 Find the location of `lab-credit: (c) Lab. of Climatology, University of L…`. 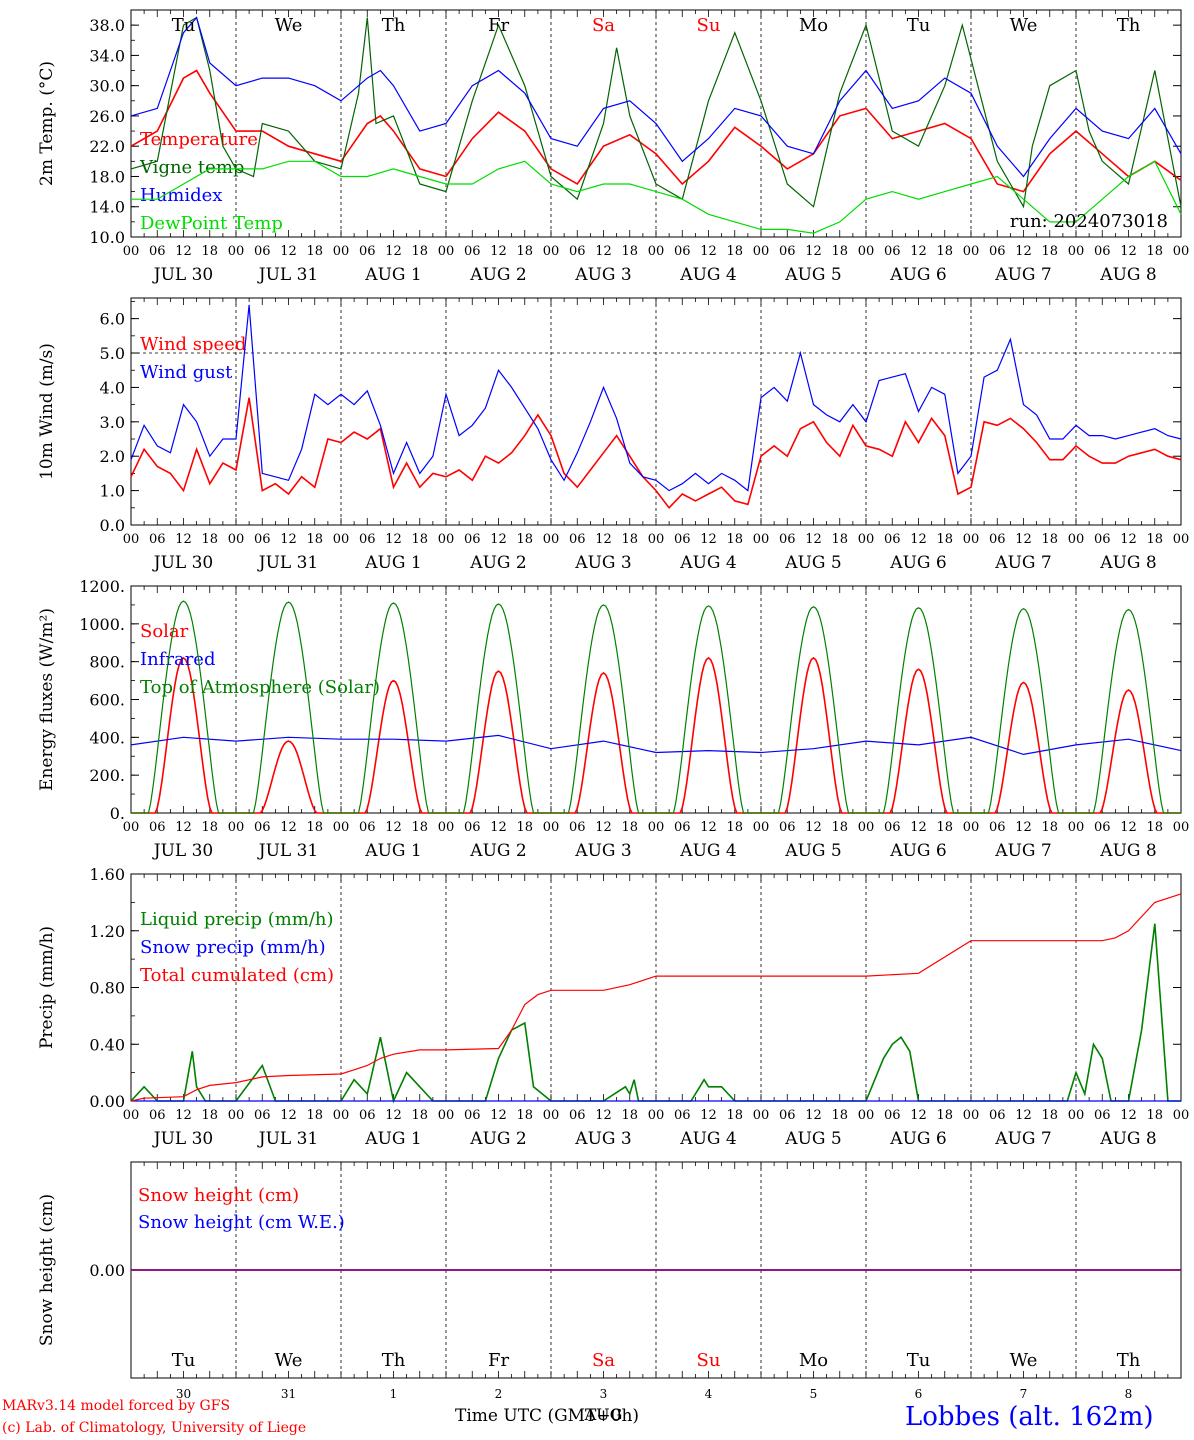

lab-credit: (c) Lab. of Climatology, University of L… is located at coordinates (154, 1428).